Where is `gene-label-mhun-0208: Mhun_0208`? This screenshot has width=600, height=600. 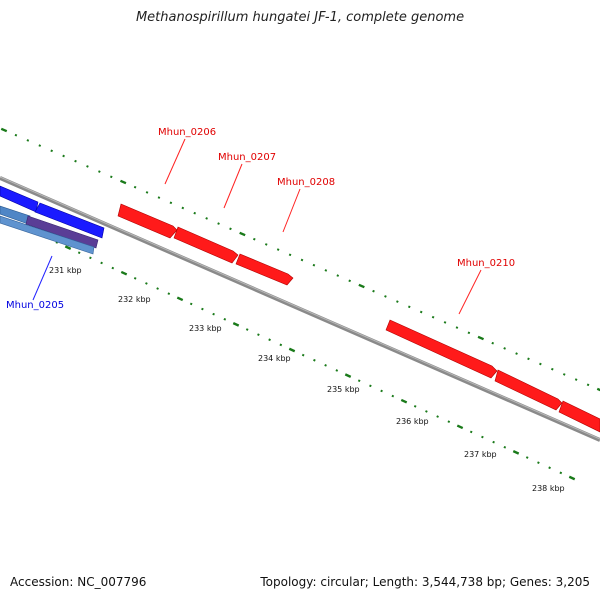
gene-label-mhun-0208: Mhun_0208 is located at coordinates (306, 182).